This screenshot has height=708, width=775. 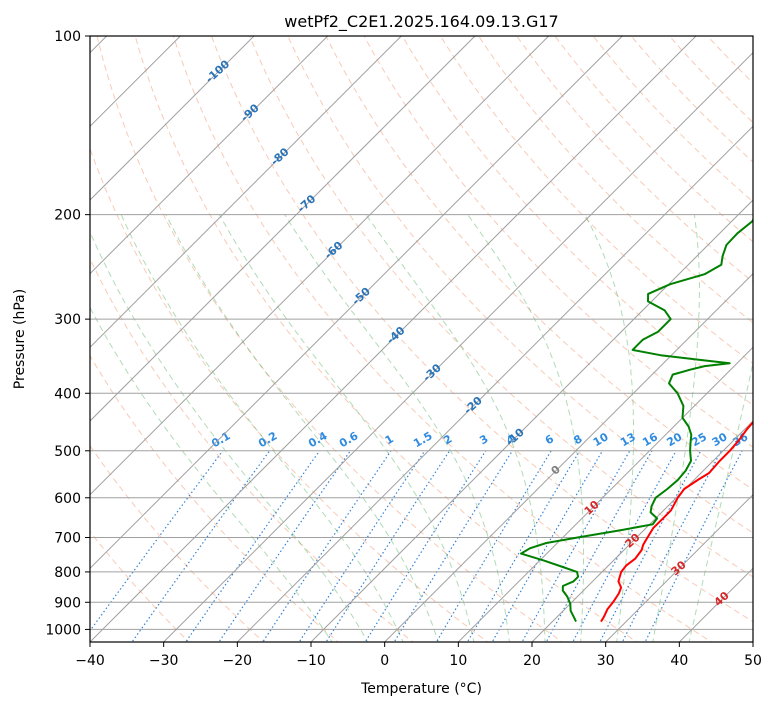 What do you see at coordinates (753, 661) in the screenshot?
I see `x-tick-label: 50` at bounding box center [753, 661].